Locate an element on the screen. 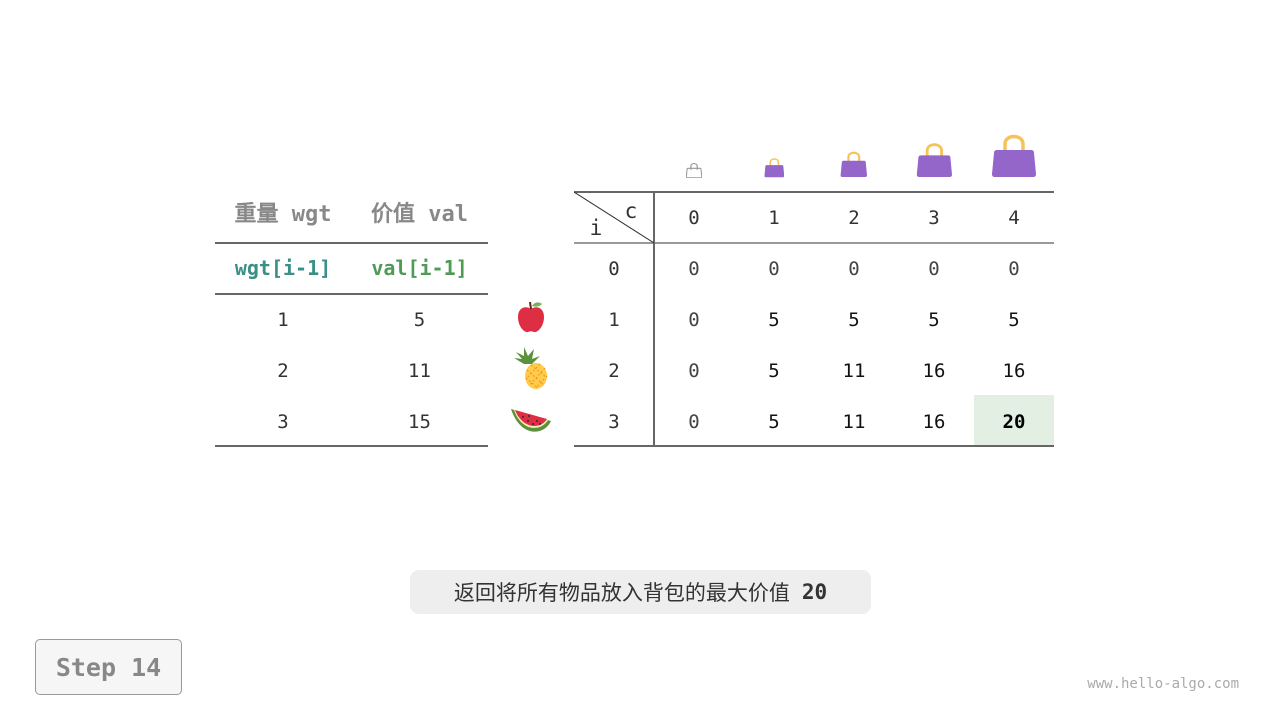 This screenshot has width=1280, height=720. header-value: 价值 val is located at coordinates (419, 214).